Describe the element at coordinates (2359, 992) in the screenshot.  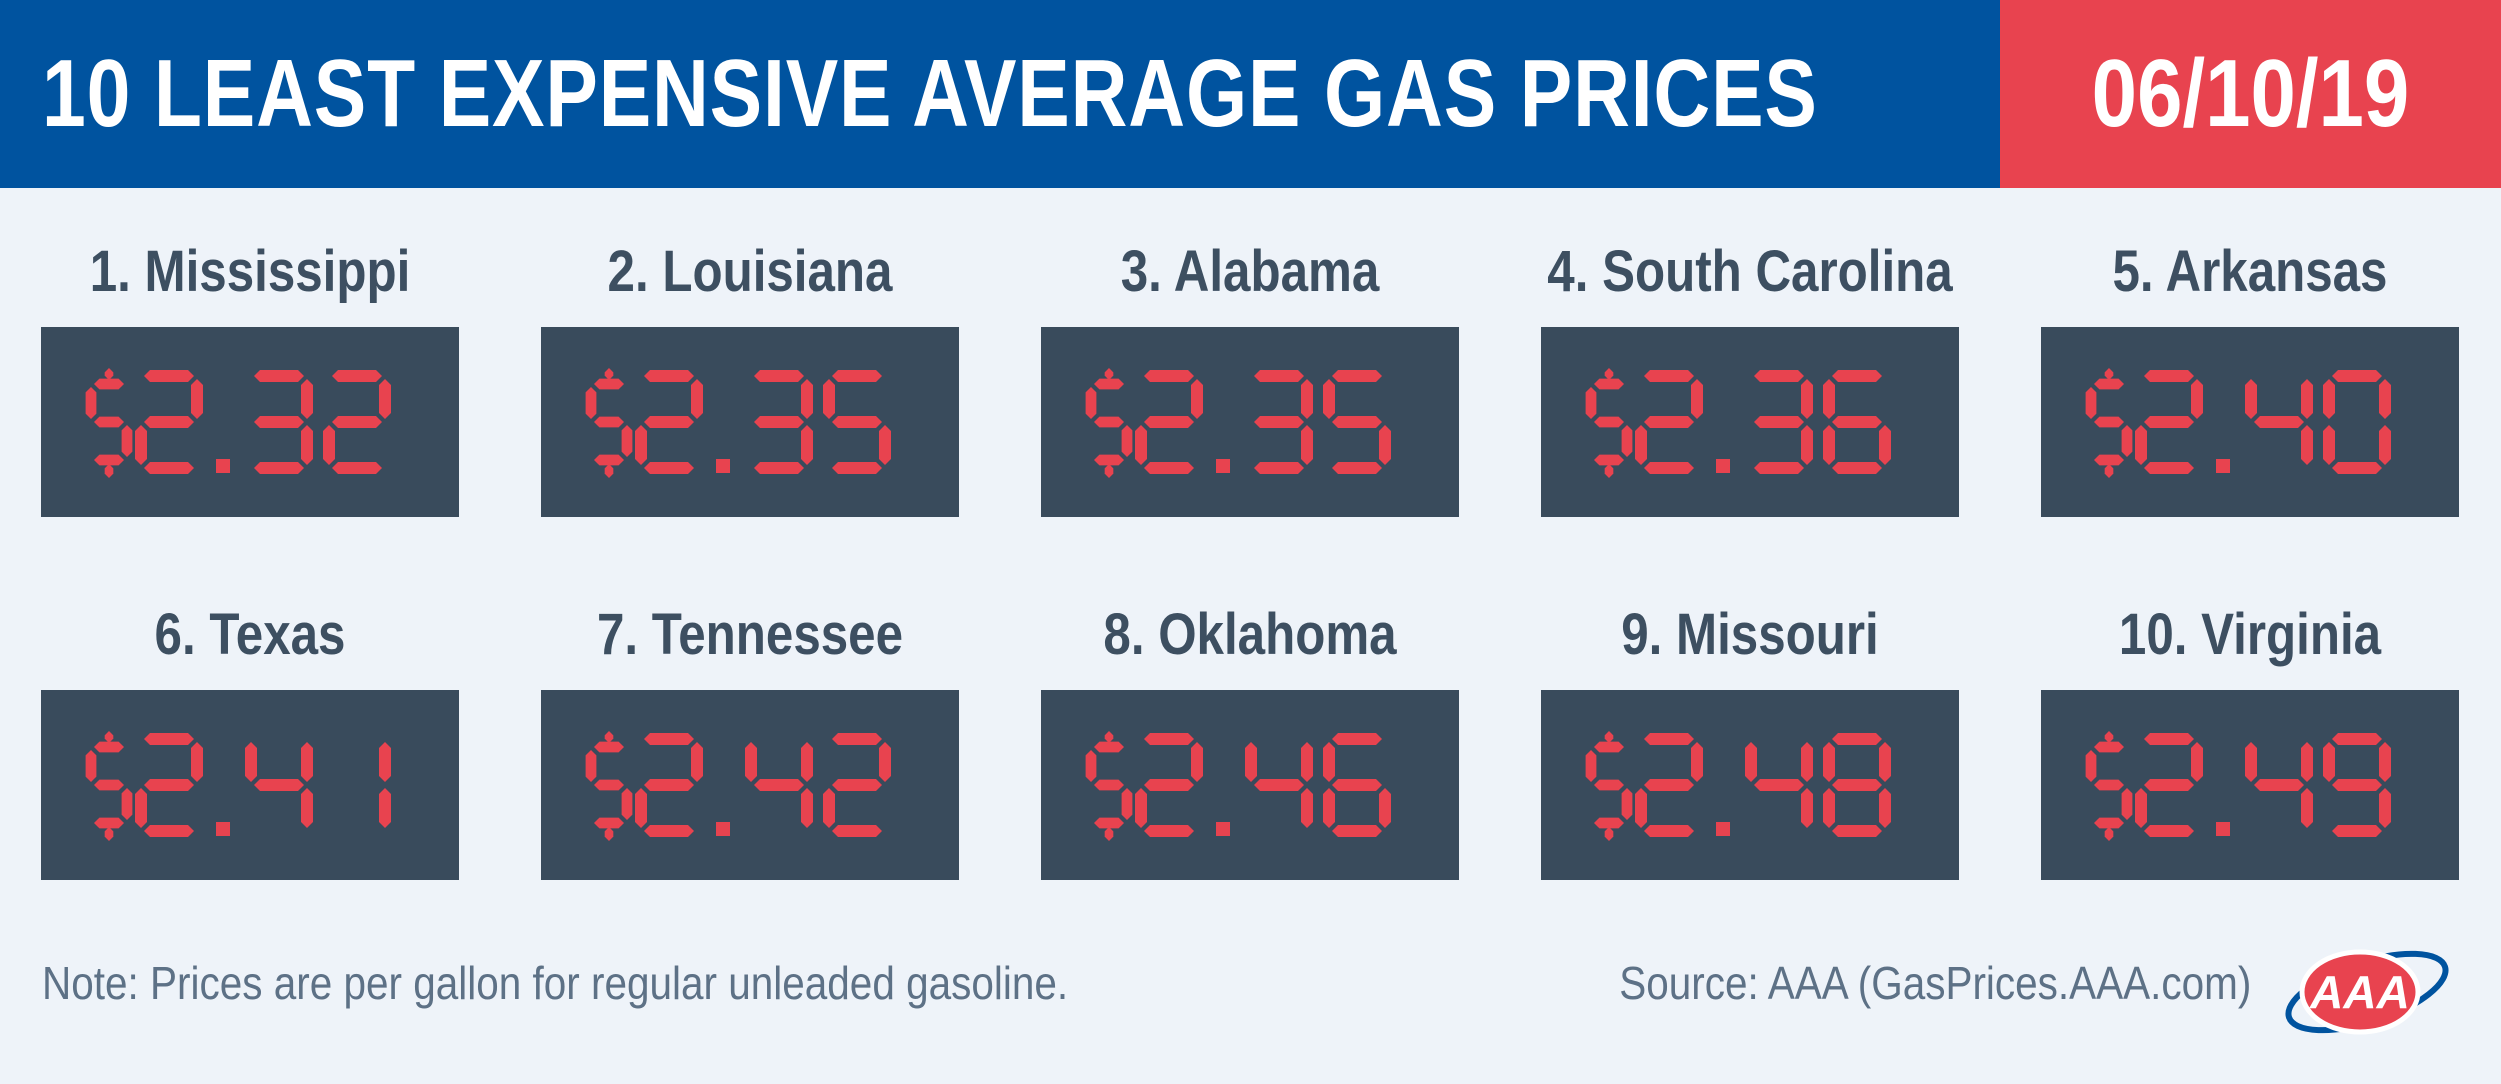
I see `logo-text: AAA` at that location.